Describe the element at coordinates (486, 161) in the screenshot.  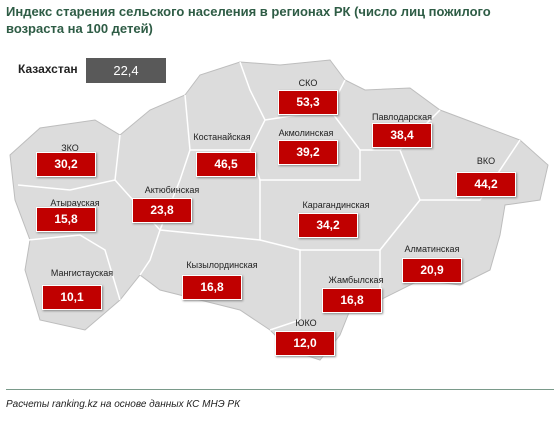
I see `region-name: ВКО` at that location.